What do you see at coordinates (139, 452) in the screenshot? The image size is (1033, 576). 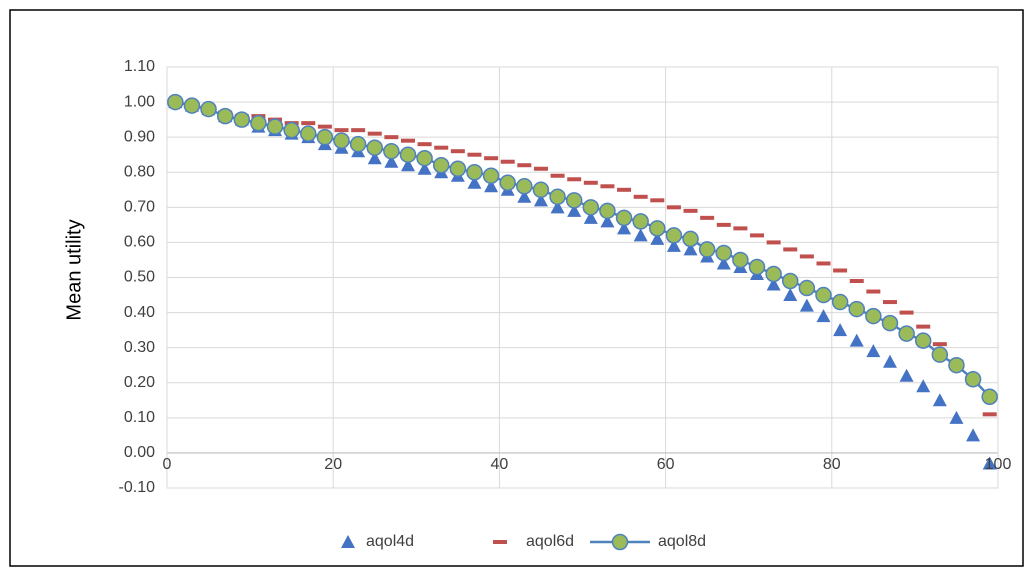 I see `y-tick-label: 0.00` at bounding box center [139, 452].